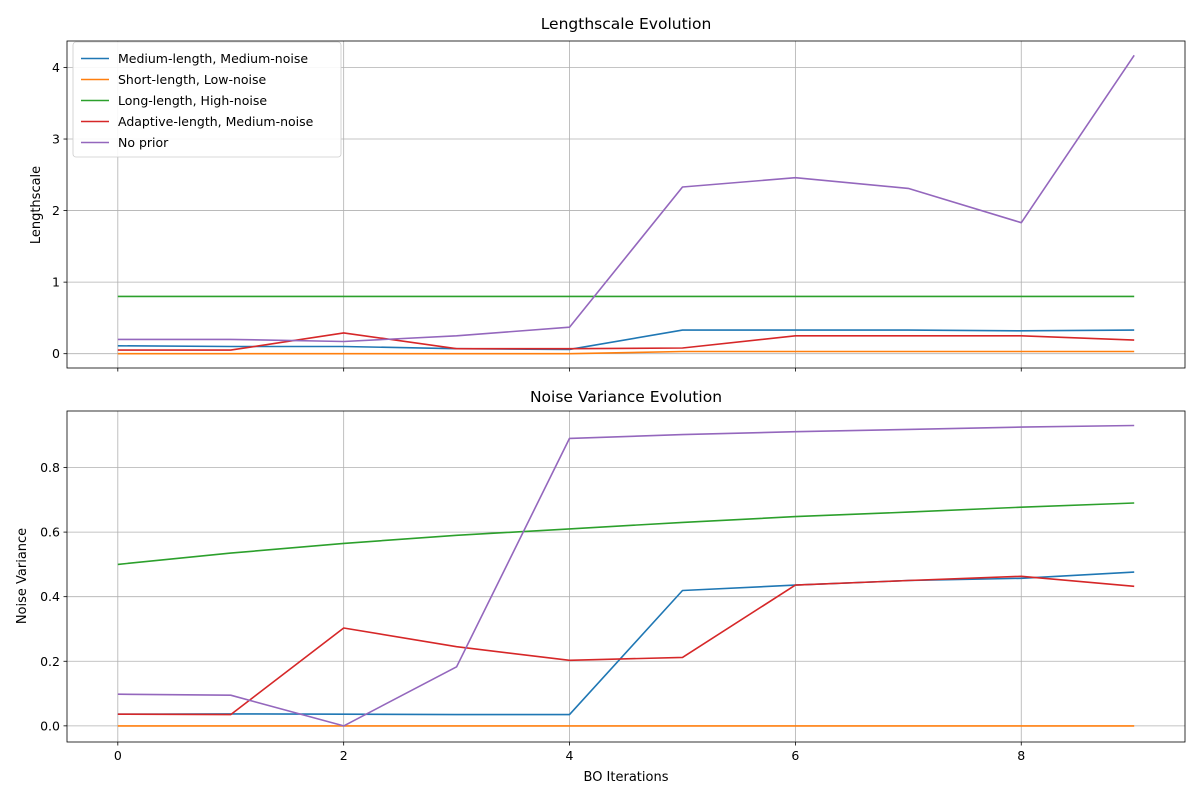 This screenshot has height=800, width=1200. Describe the element at coordinates (344, 755) in the screenshot. I see `x-tick-label: 2` at that location.